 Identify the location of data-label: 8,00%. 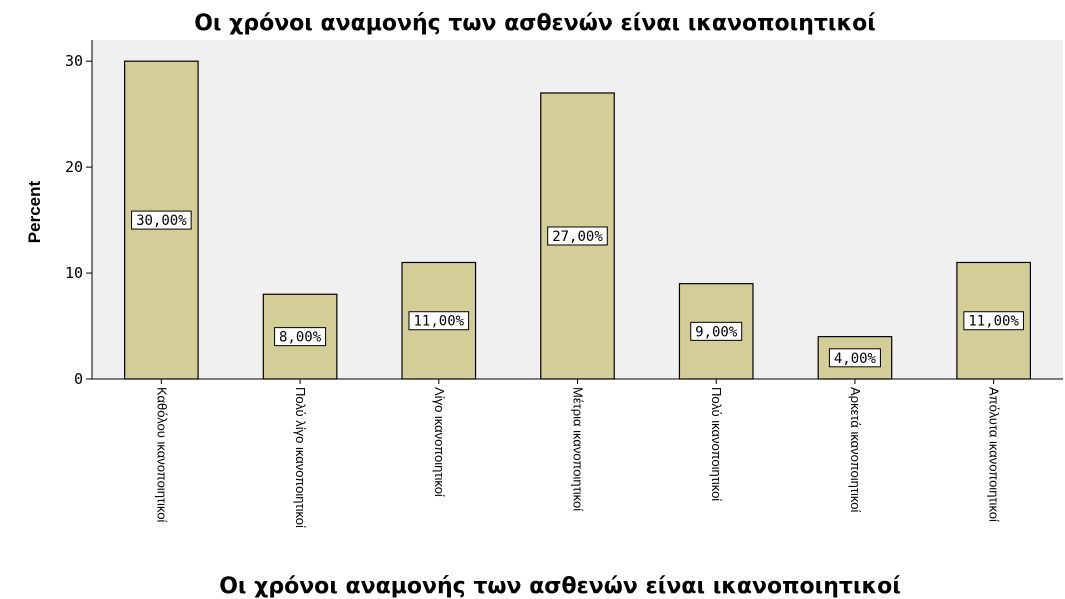
(300, 337).